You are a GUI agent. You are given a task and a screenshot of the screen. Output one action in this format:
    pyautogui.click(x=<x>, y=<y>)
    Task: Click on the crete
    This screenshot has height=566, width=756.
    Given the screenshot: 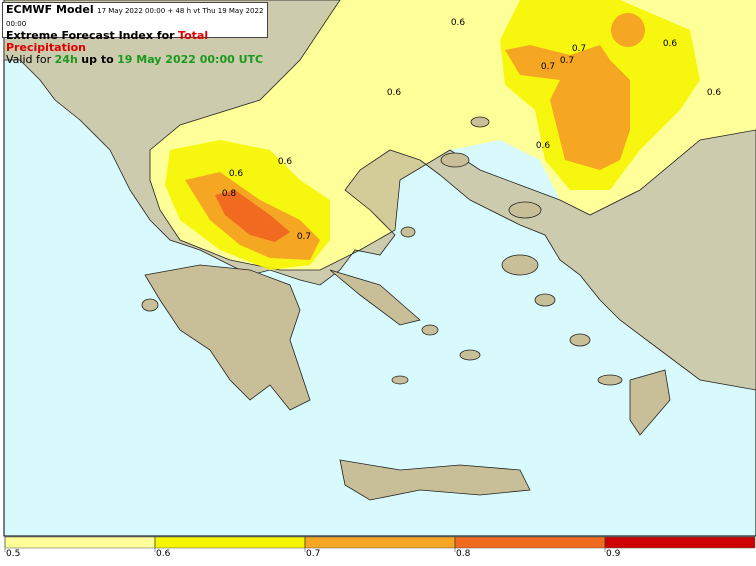 What is the action you would take?
    pyautogui.click(x=435, y=480)
    